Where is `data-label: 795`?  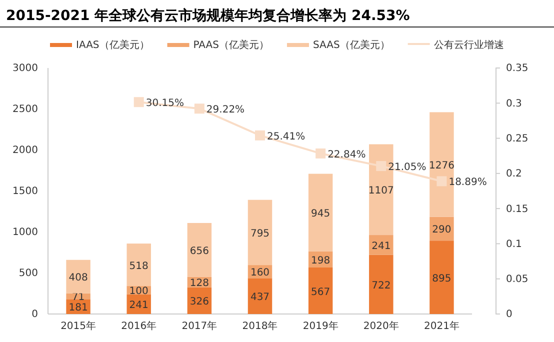 data-label: 795 is located at coordinates (260, 234).